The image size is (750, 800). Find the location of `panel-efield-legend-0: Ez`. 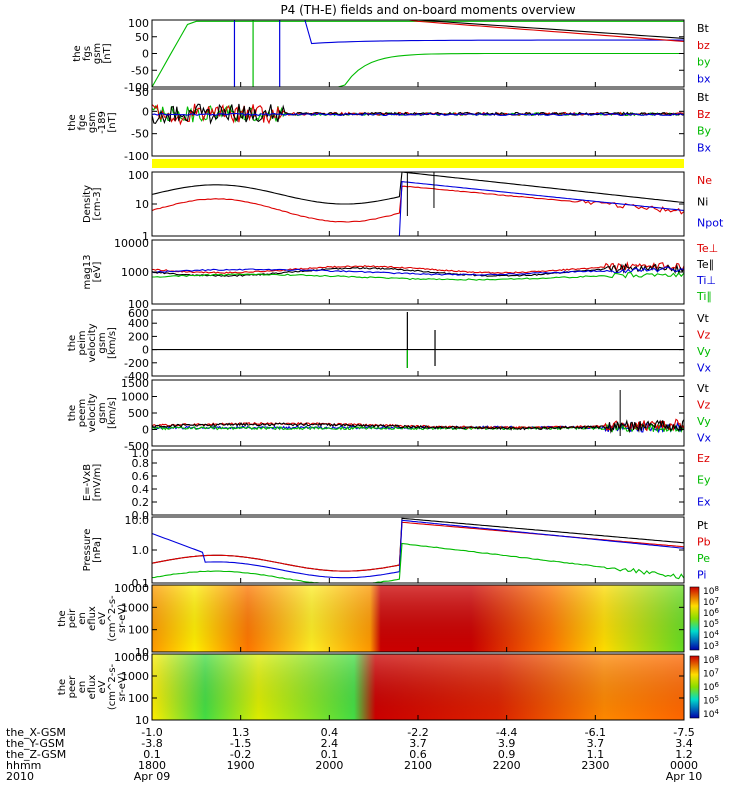

panel-efield-legend-0: Ez is located at coordinates (703, 458).